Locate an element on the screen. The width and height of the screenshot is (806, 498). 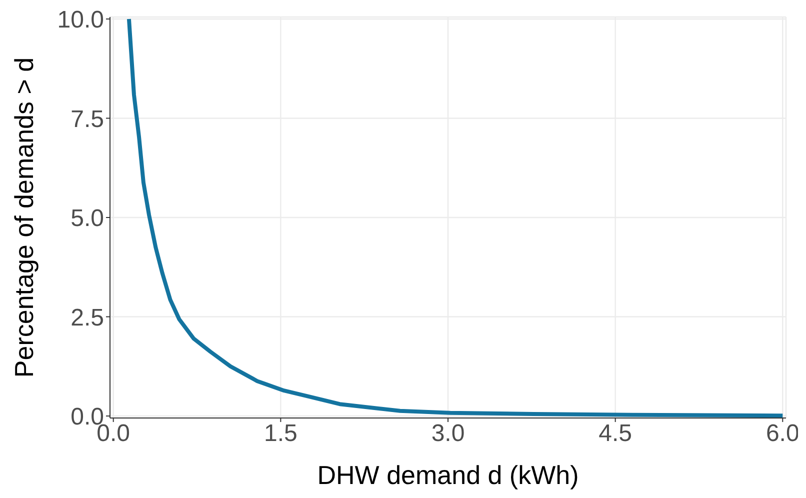
x-tick-label: 6.0 is located at coordinates (783, 434).